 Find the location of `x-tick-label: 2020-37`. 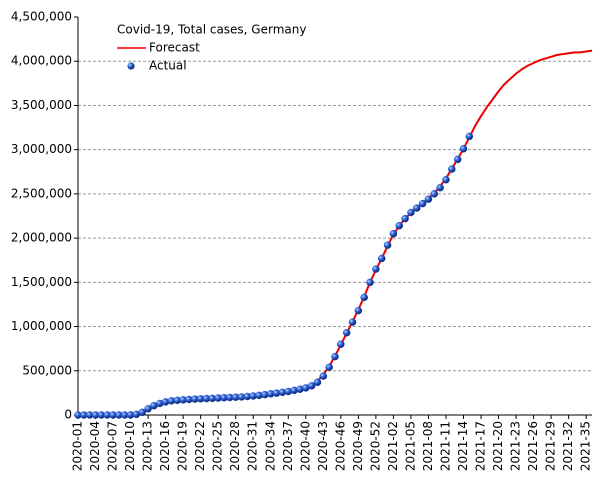

x-tick-label: 2020-37 is located at coordinates (288, 446).